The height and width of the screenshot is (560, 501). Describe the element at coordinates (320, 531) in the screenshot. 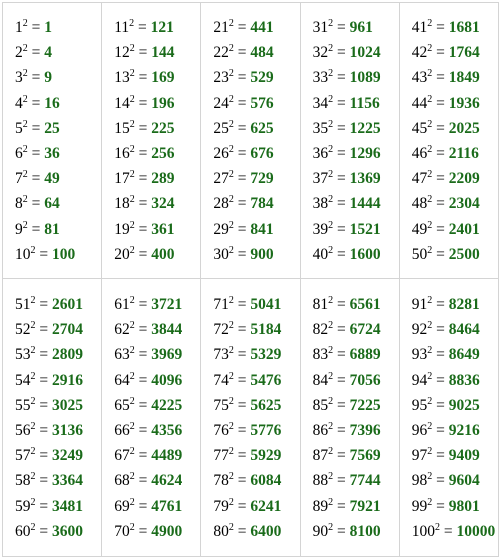

I see `base-number: 90` at that location.